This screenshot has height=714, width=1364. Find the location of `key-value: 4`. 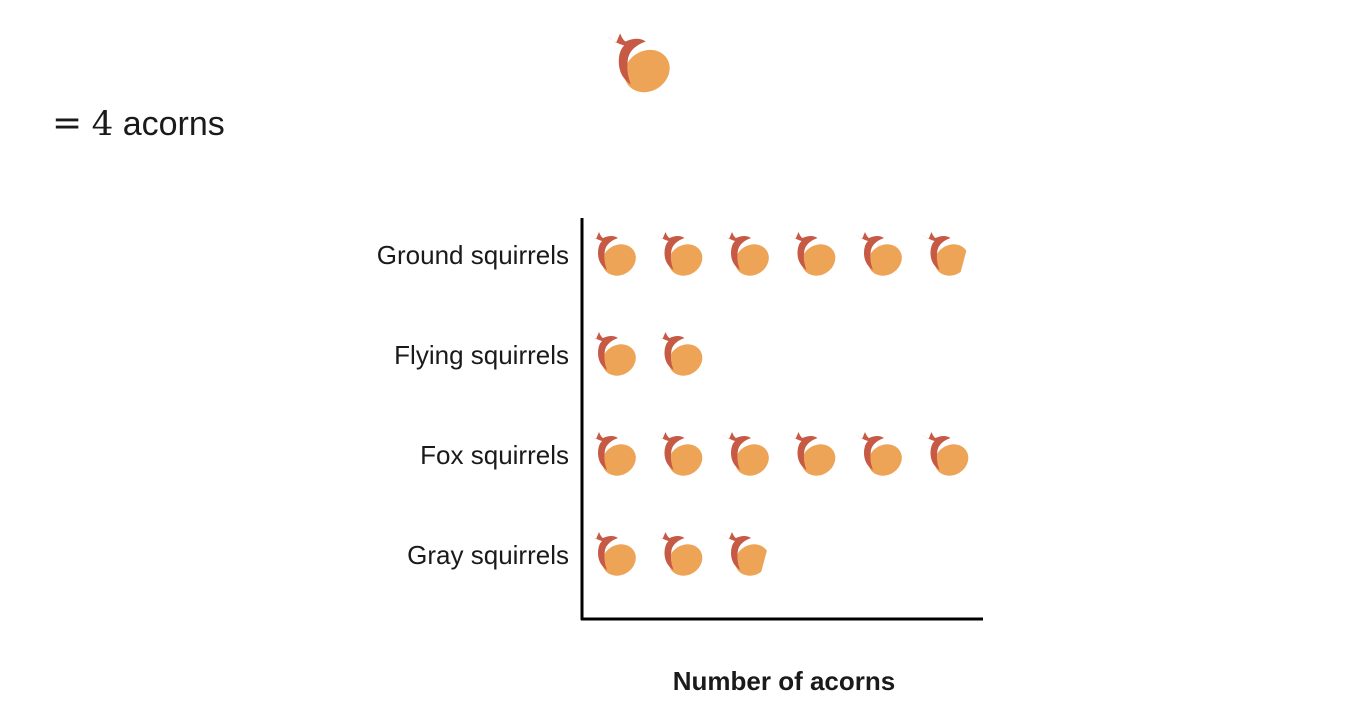

key-value: 4 is located at coordinates (102, 124).